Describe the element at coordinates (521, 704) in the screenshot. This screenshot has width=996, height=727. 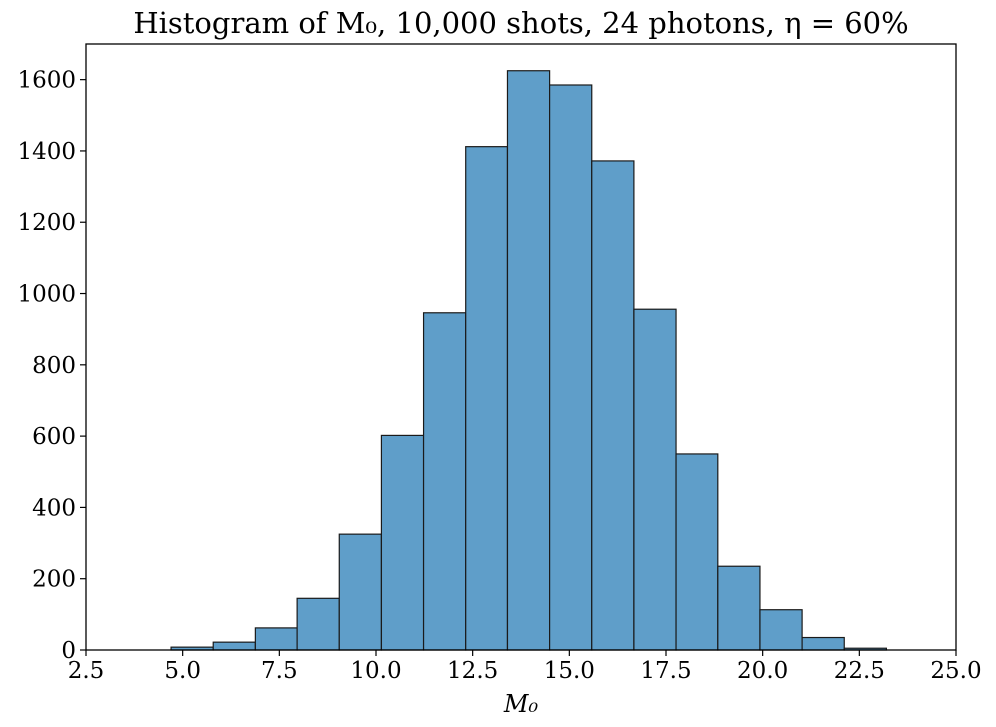
I see `x-axis-label: M₀` at that location.